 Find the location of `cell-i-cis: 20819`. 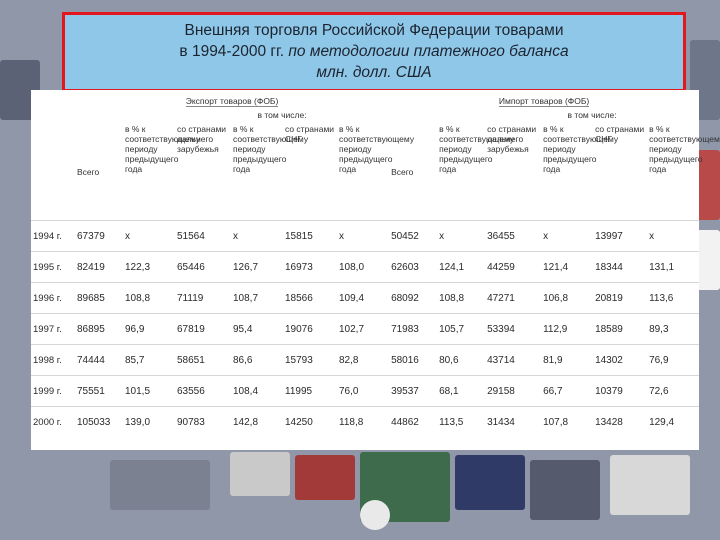

cell-i-cis: 20819 is located at coordinates (620, 298).